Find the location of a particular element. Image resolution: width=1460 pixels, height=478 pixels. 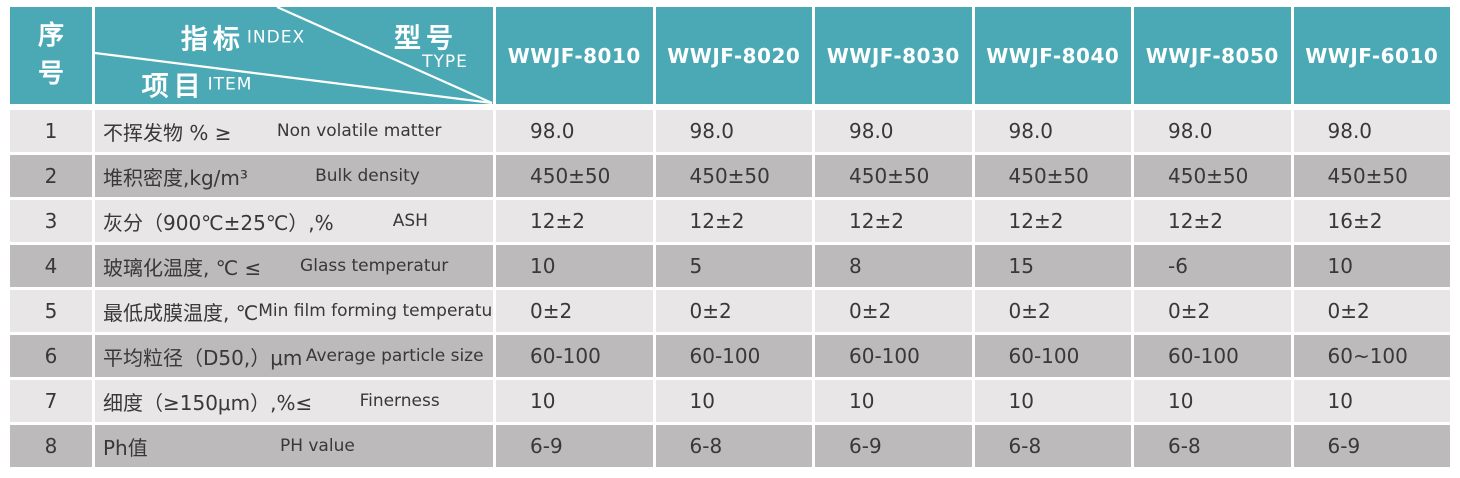

value-cell: 5 is located at coordinates (733, 266).